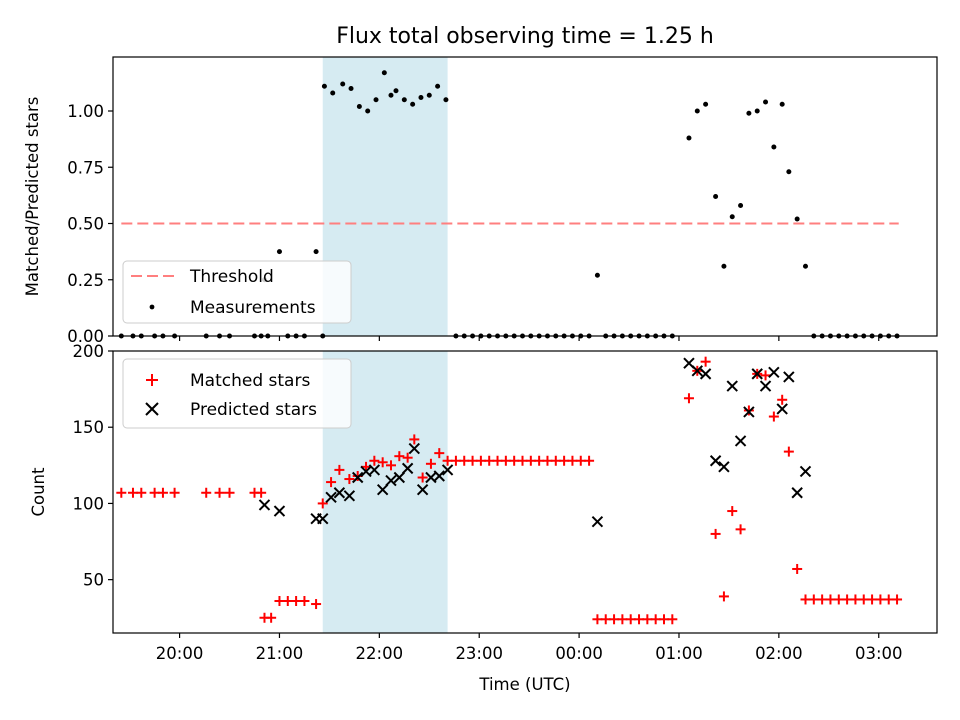  Describe the element at coordinates (779, 653) in the screenshot. I see `x-tick-label: 02:00` at that location.